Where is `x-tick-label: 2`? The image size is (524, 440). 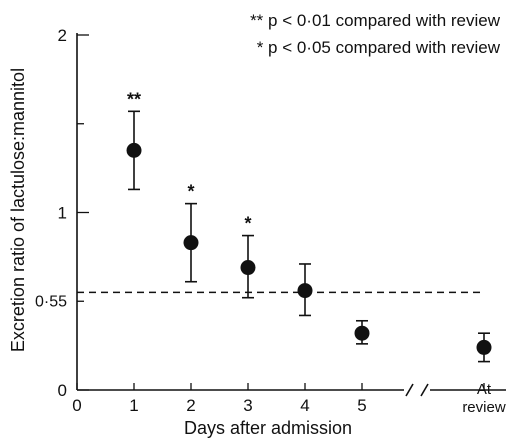 x-tick-label: 2 is located at coordinates (190, 405).